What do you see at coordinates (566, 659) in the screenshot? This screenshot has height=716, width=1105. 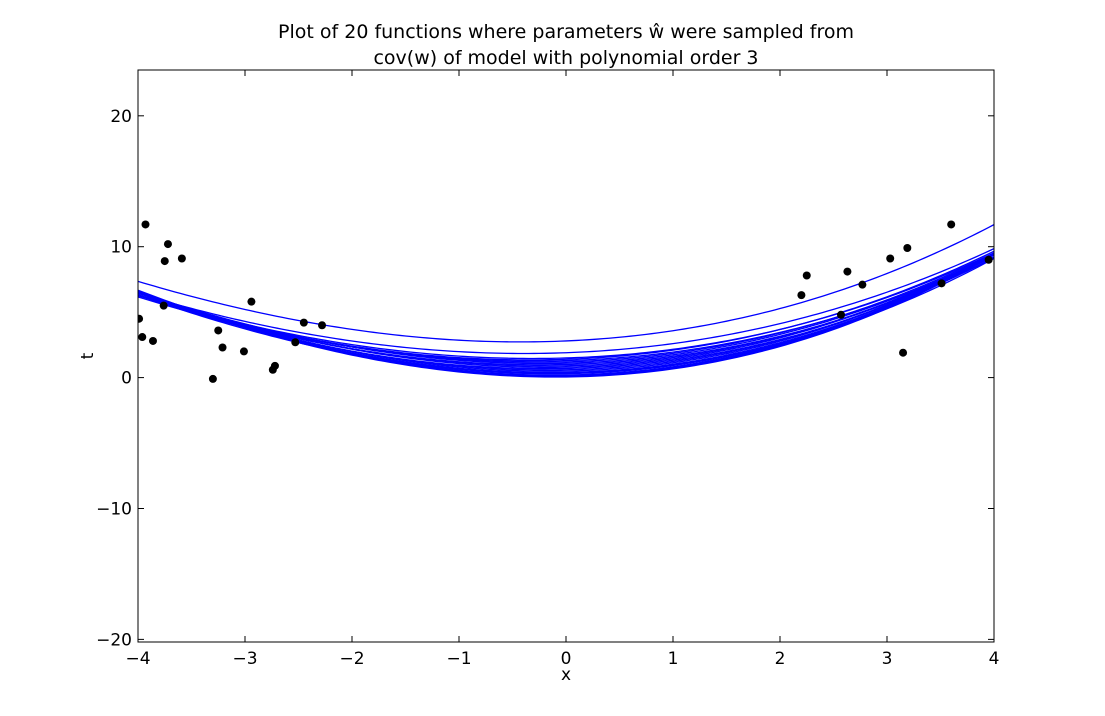 I see `x-tick-label: 0` at bounding box center [566, 659].